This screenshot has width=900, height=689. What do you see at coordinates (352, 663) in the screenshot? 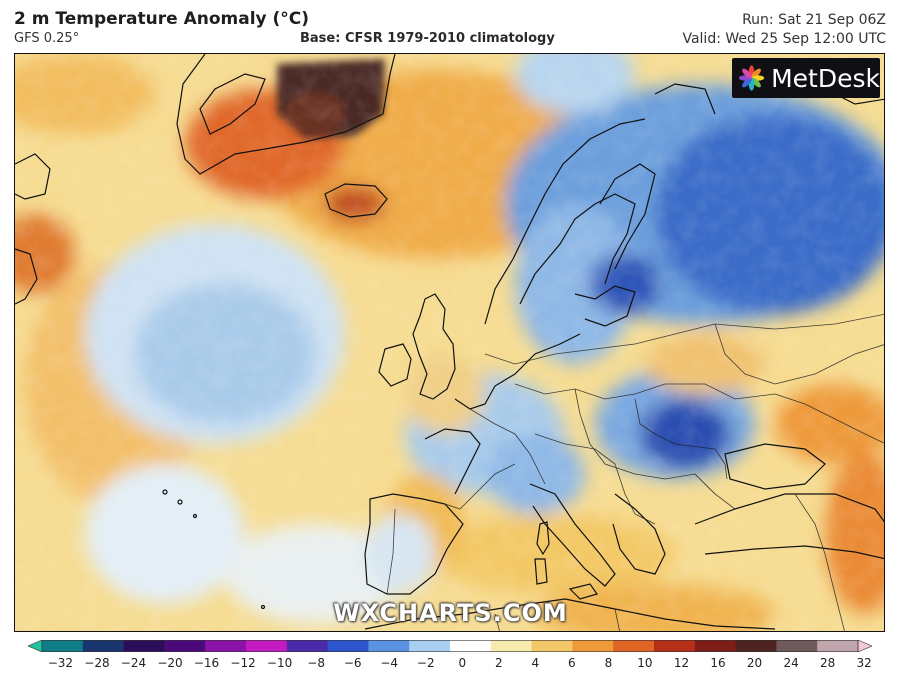
I see `colorbar-tick-label: −6` at bounding box center [352, 663].